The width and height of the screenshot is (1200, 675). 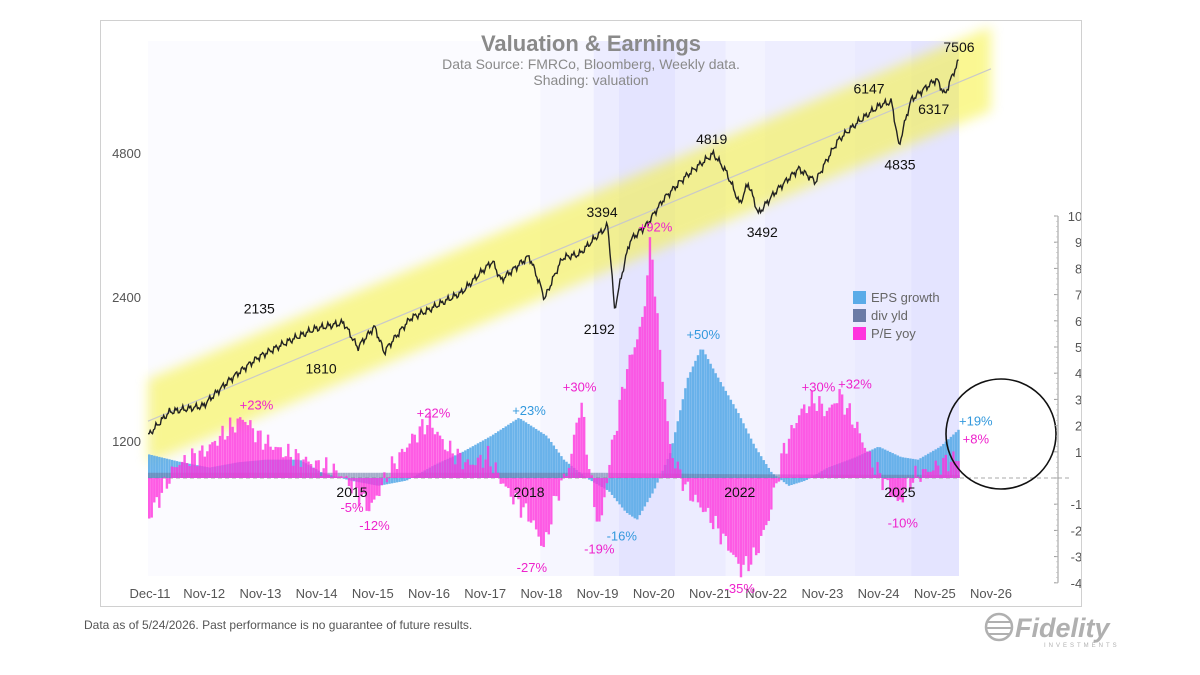 I want to click on right-axis-tick-0: 100%, so click(x=1074, y=216).